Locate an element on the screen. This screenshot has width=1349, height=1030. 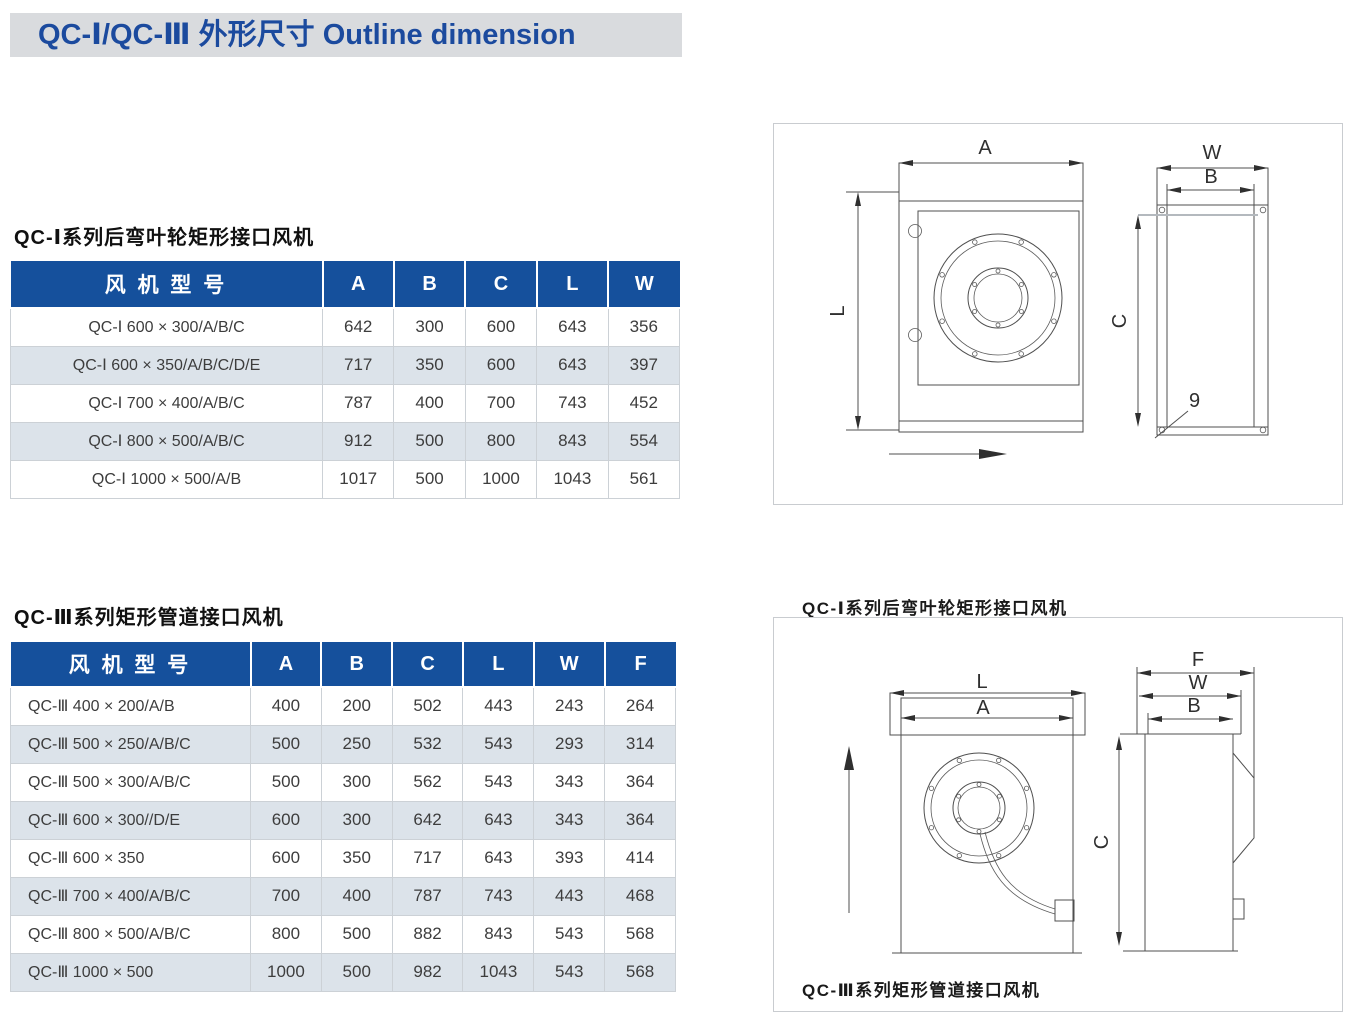
dimension-value-cell: 562 is located at coordinates (427, 782).